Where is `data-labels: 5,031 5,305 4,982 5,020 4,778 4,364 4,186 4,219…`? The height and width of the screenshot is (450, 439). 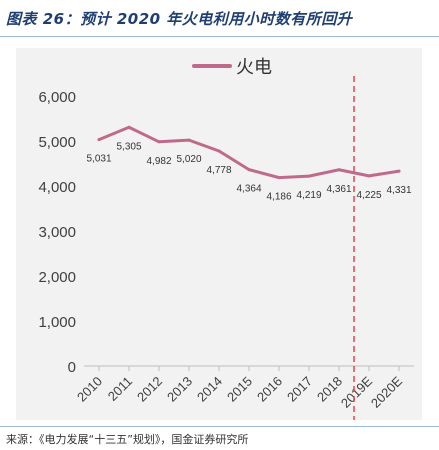 data-labels: 5,031 5,305 4,982 5,020 4,778 4,364 4,186 4,219… is located at coordinates (248, 171).